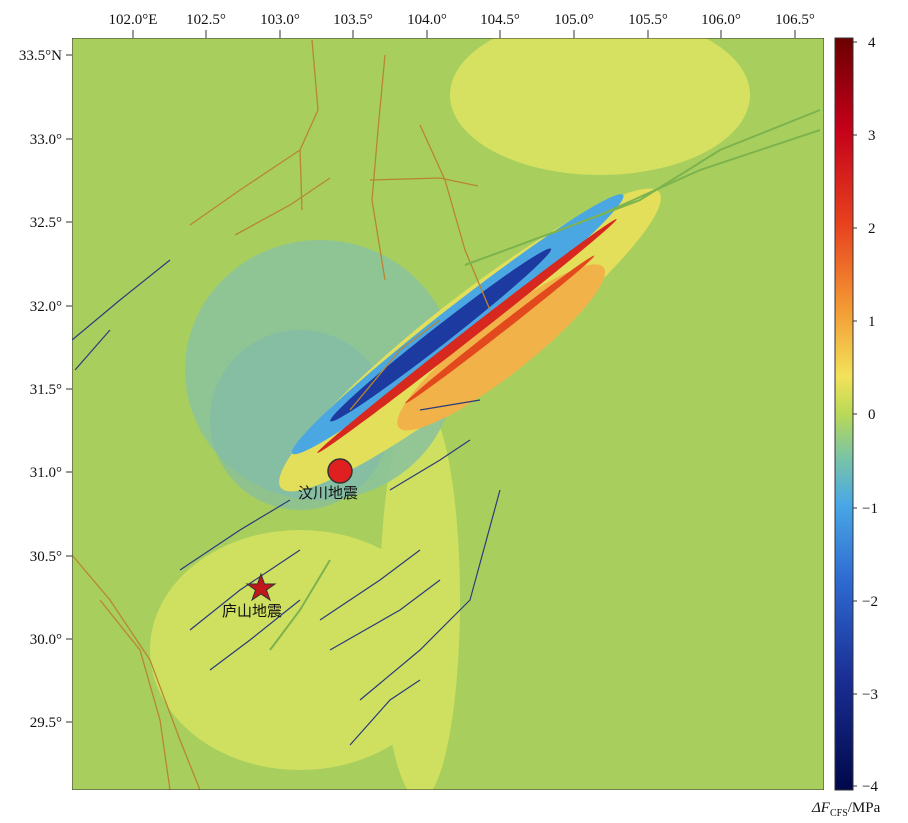  Describe the element at coordinates (353, 20) in the screenshot. I see `lon-tick-label: 103.5°` at that location.